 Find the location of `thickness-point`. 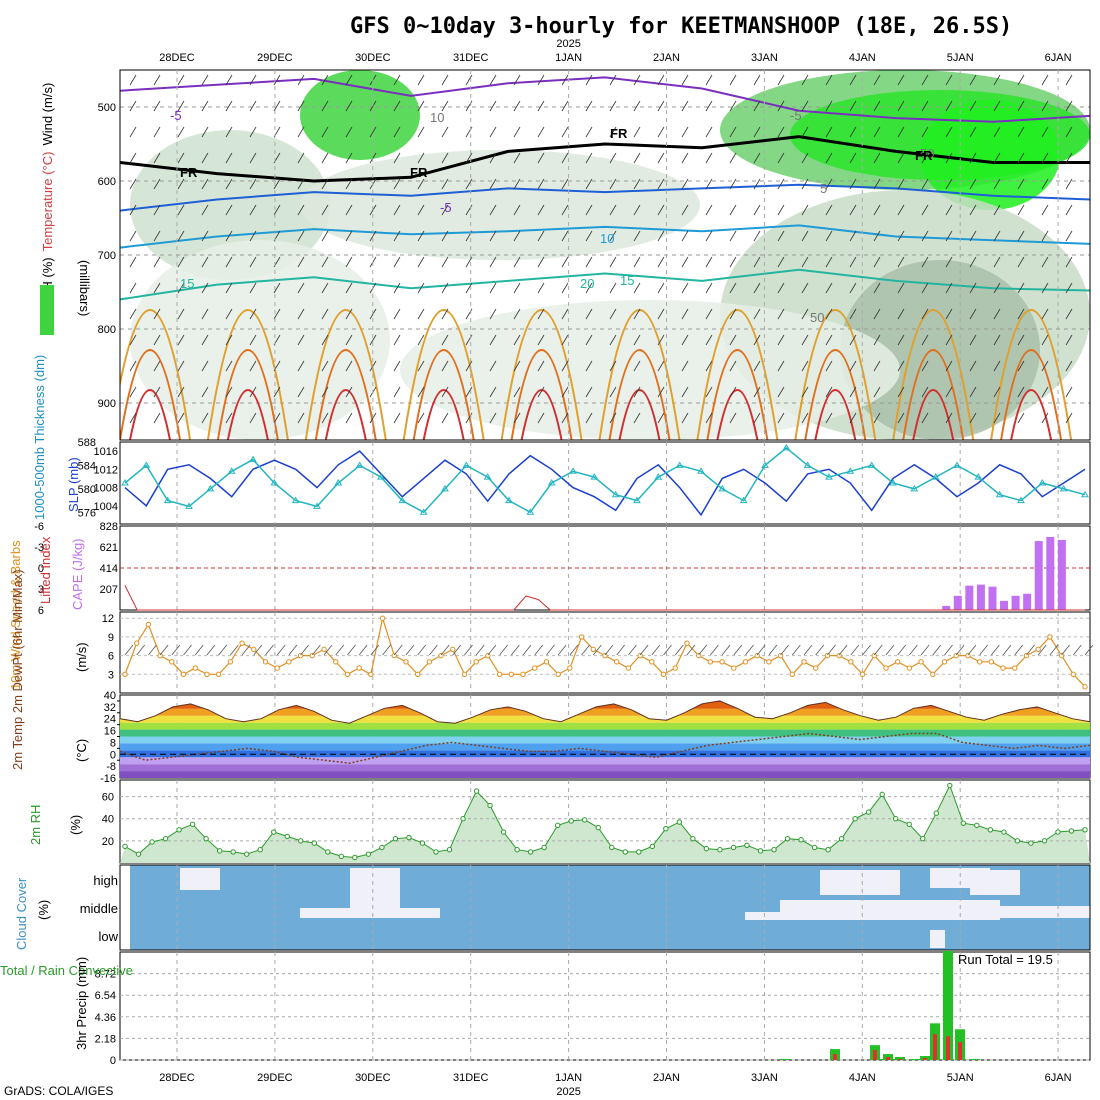

thickness-point is located at coordinates (743, 500).